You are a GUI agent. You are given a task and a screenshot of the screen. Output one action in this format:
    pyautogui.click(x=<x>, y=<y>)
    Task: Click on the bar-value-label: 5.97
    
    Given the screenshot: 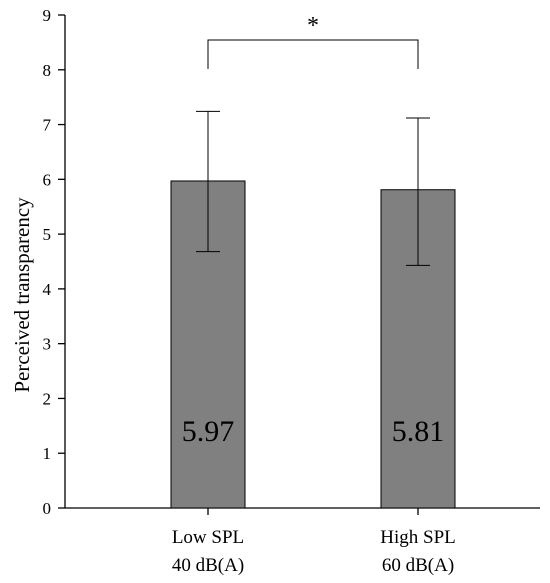 What is the action you would take?
    pyautogui.click(x=208, y=431)
    